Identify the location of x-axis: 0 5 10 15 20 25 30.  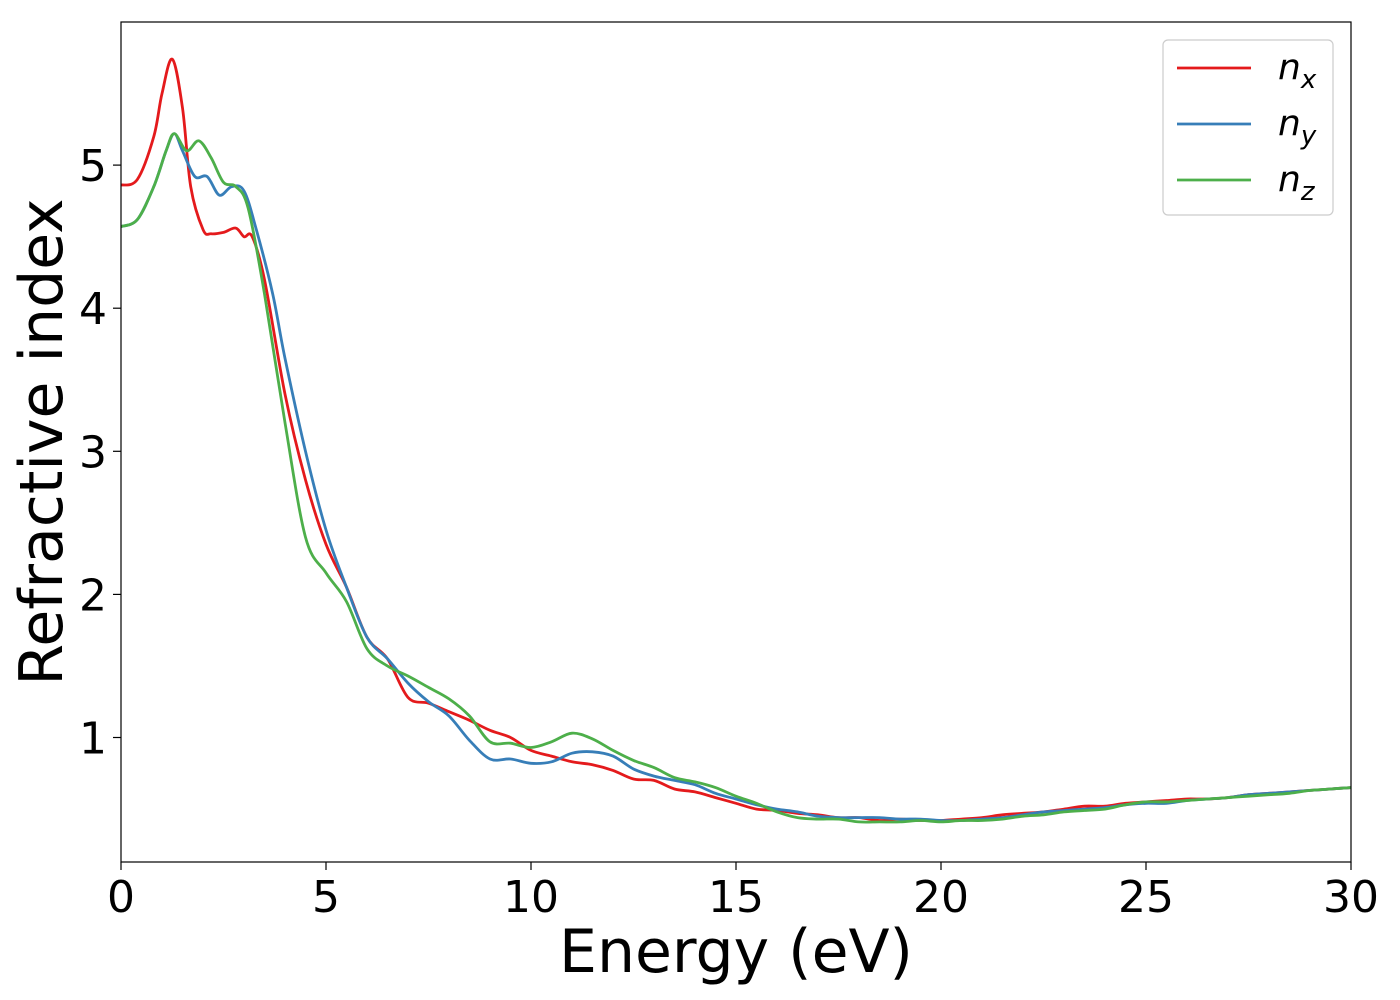
(743, 892).